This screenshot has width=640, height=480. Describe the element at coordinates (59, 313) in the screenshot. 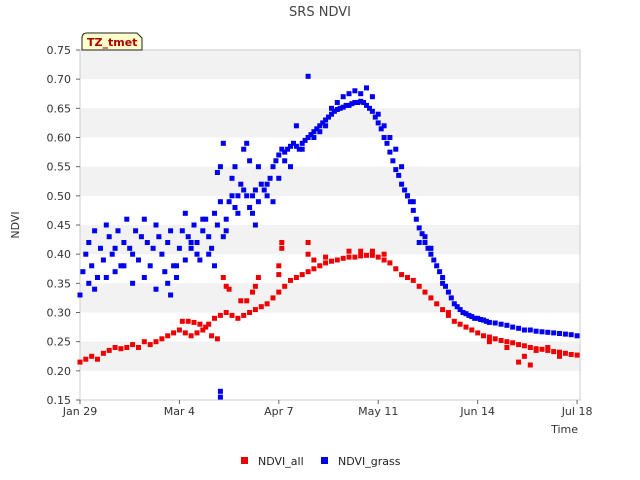

I see `y-tick-label: 0.30` at that location.